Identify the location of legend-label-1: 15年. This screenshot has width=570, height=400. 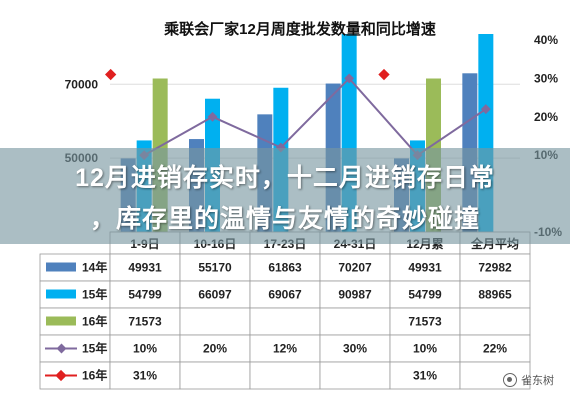
(94, 294).